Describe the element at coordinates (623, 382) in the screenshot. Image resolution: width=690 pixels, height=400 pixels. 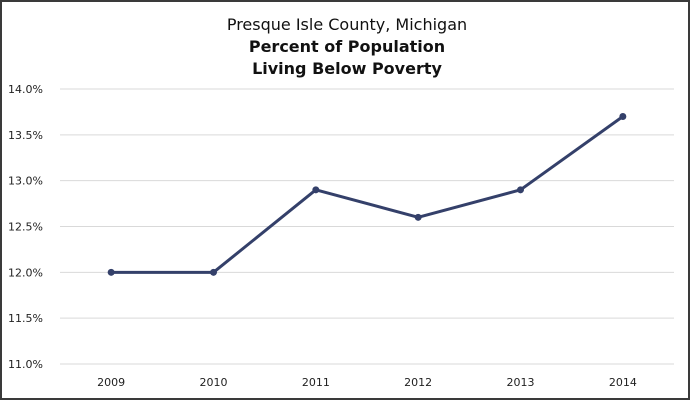
I see `x-tick-label: 2014` at that location.